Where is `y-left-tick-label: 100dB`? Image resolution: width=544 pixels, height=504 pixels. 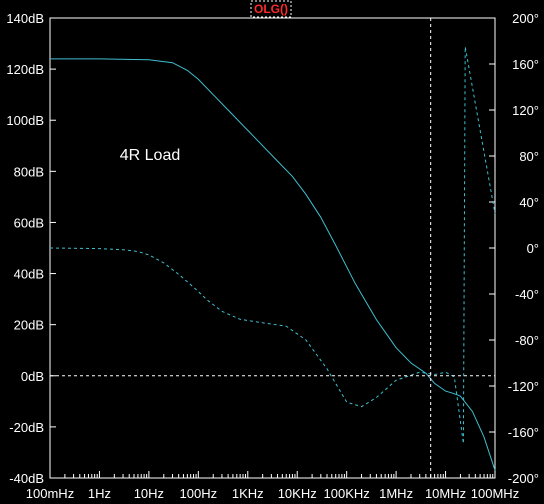 y-left-tick-label: 100dB is located at coordinates (25, 120).